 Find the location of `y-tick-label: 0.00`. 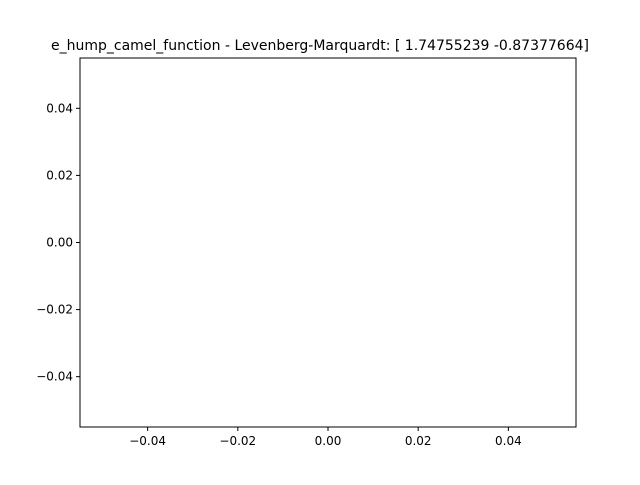

y-tick-label: 0.00 is located at coordinates (59, 243).